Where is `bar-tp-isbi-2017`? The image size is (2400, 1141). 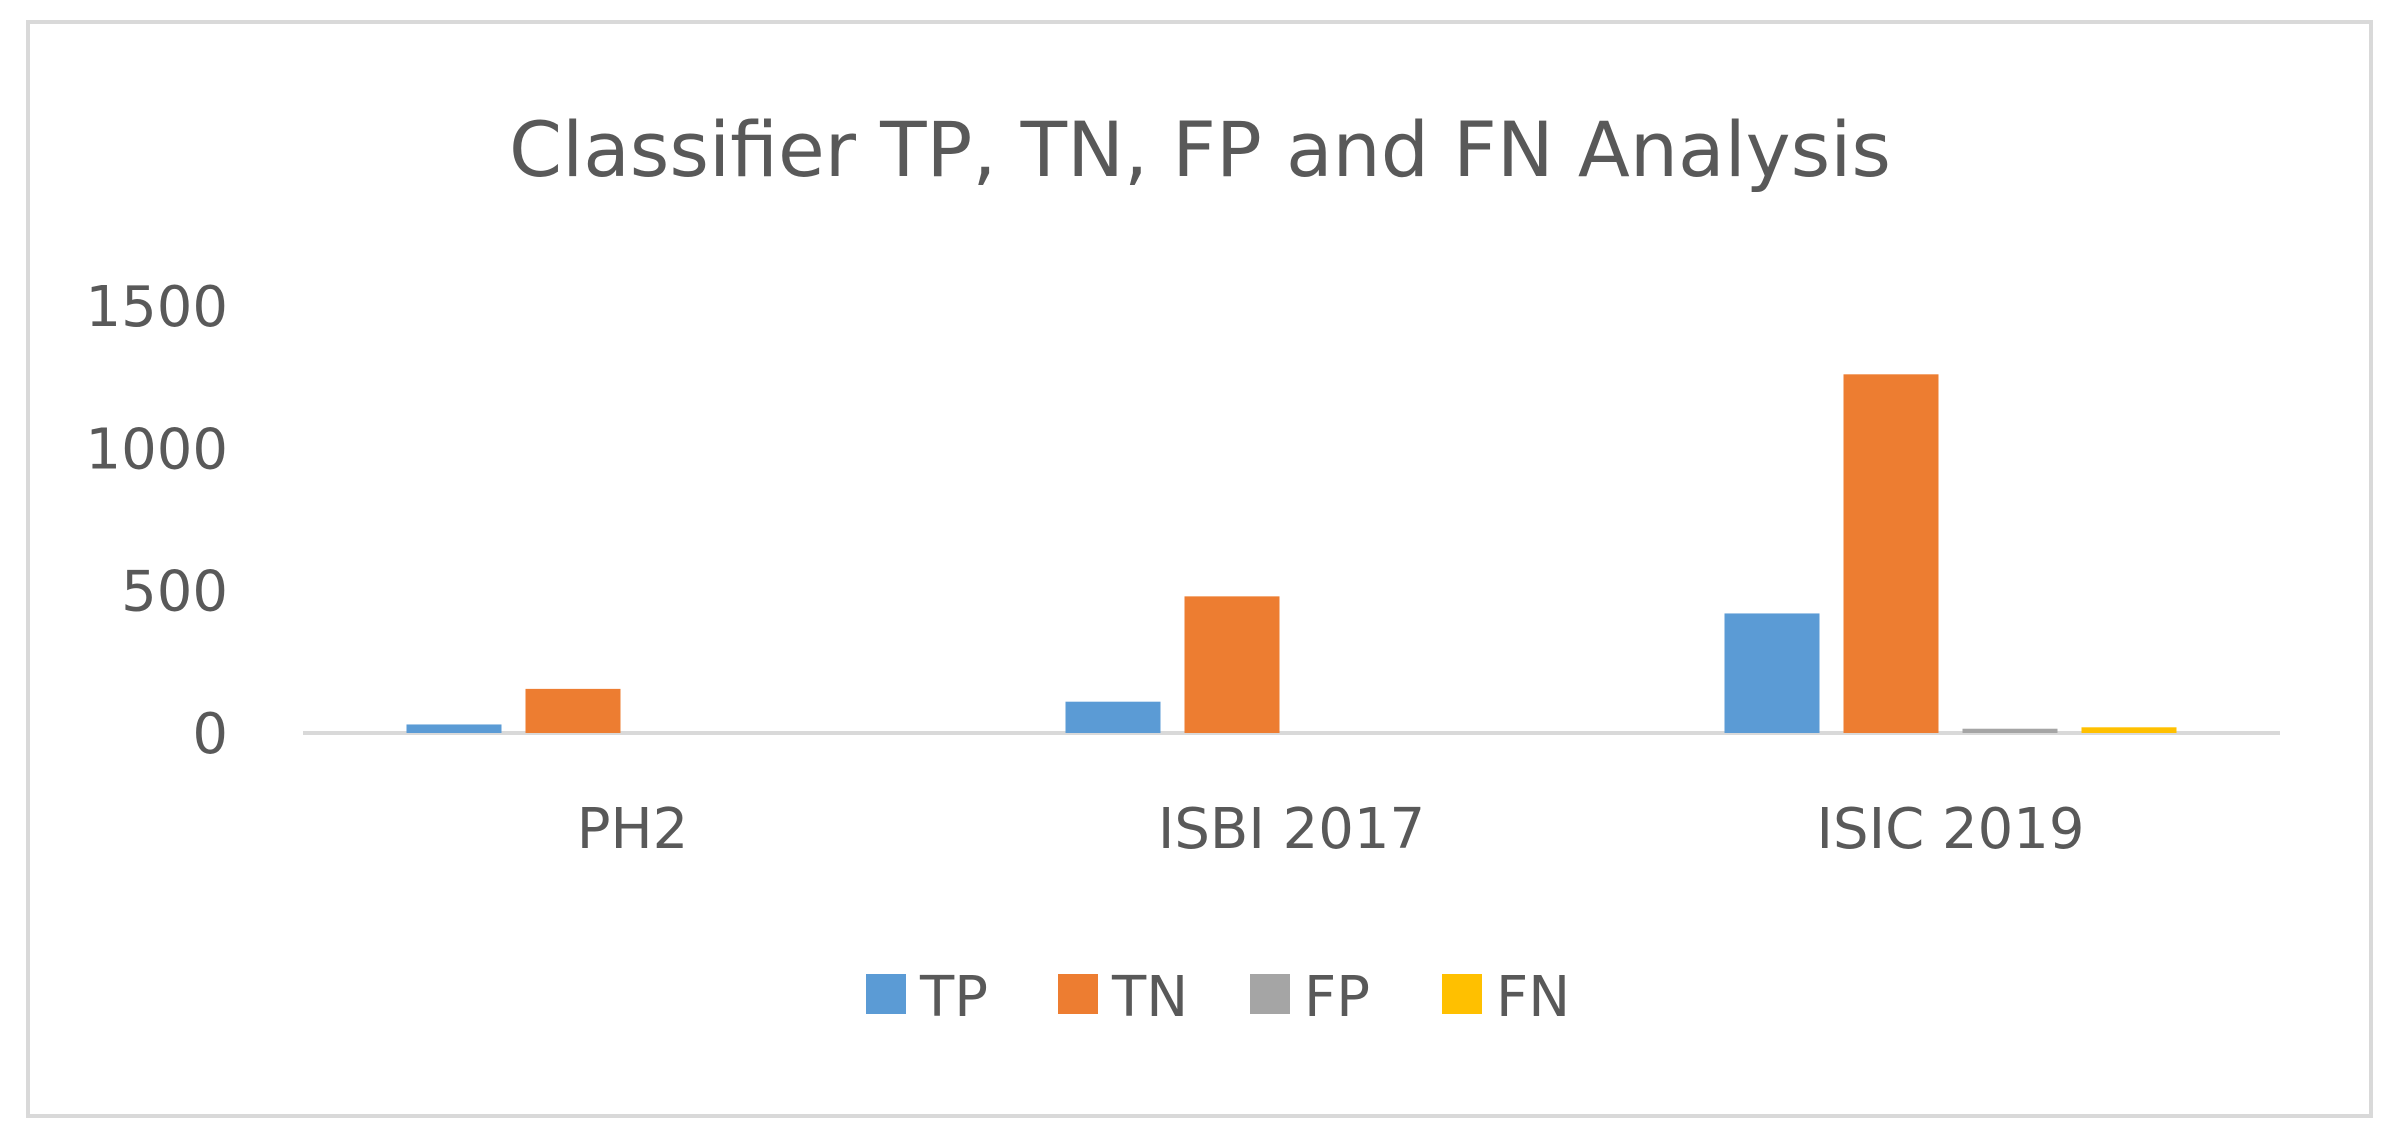
bar-tp-isbi-2017 is located at coordinates (1113, 717).